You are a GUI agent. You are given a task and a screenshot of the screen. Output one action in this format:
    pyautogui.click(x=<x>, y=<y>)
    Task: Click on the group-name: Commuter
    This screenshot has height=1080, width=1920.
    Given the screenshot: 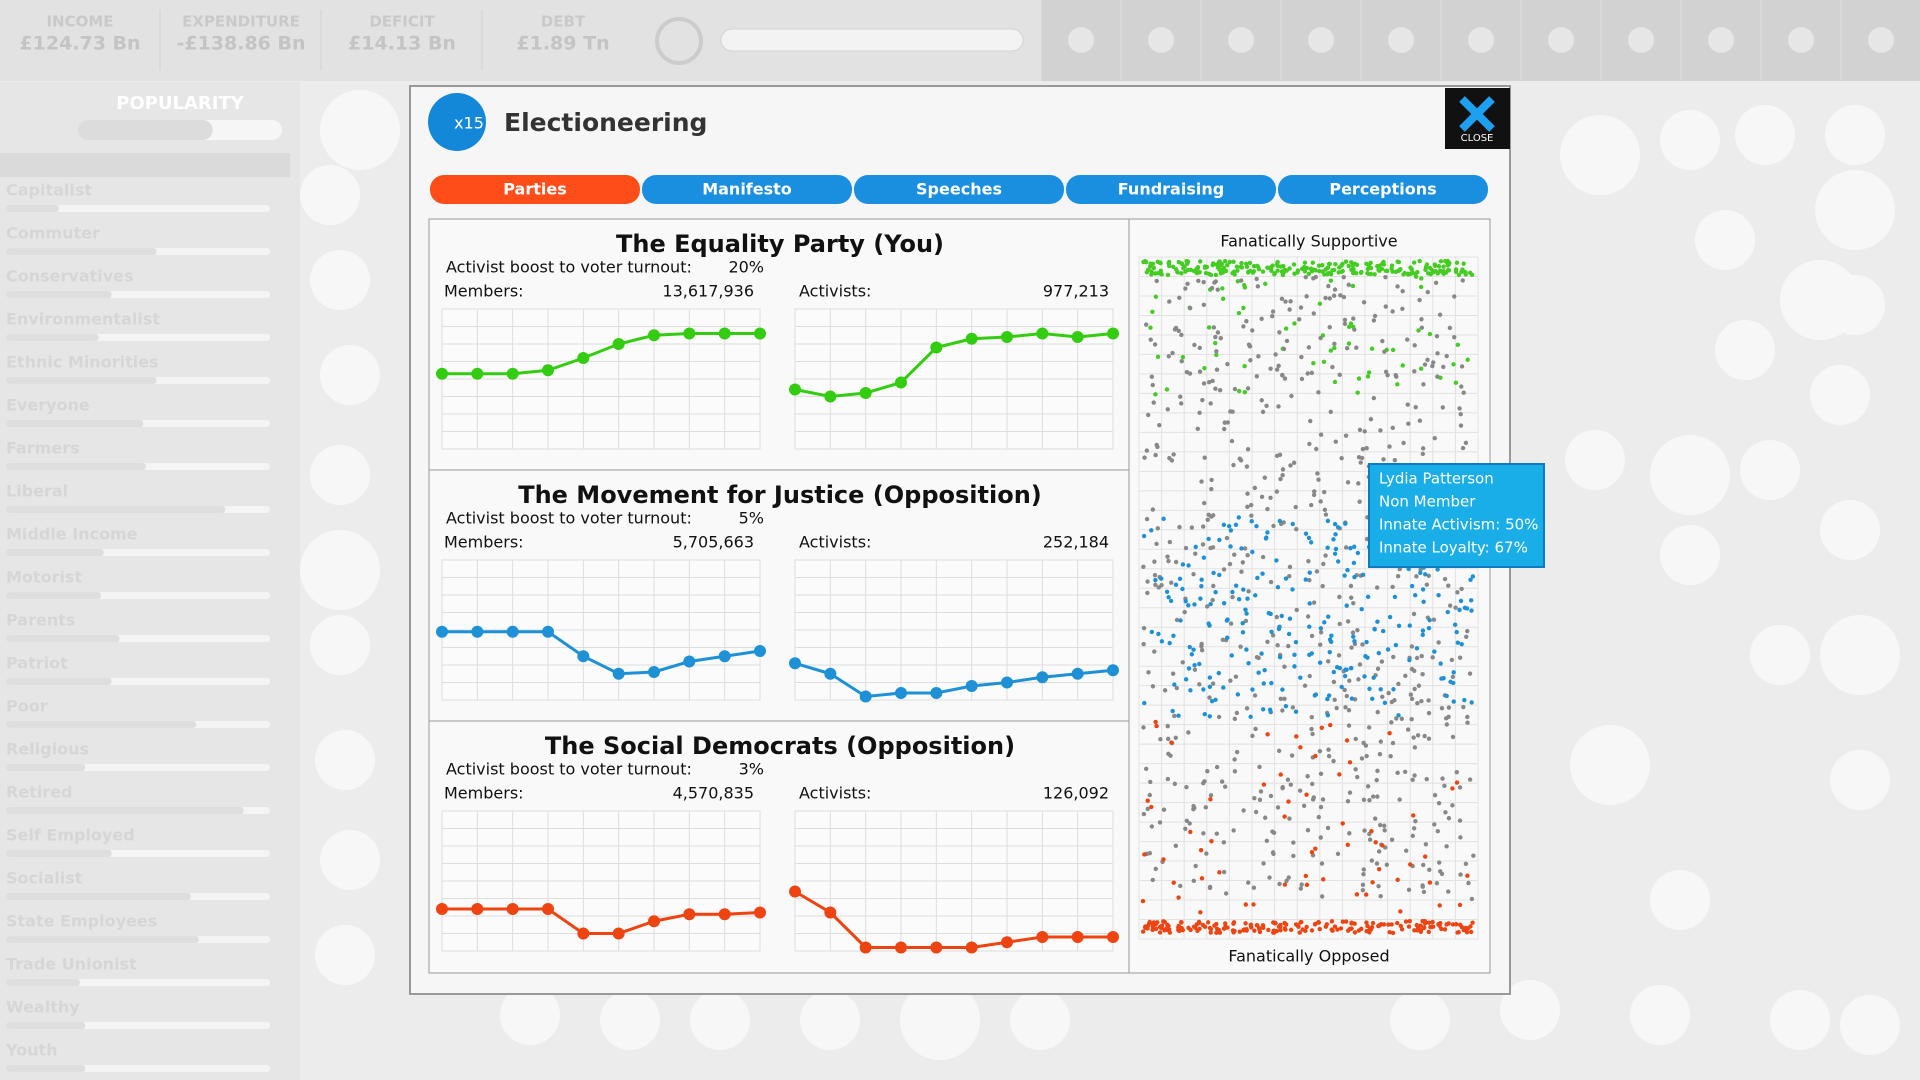 What is the action you would take?
    pyautogui.click(x=53, y=233)
    